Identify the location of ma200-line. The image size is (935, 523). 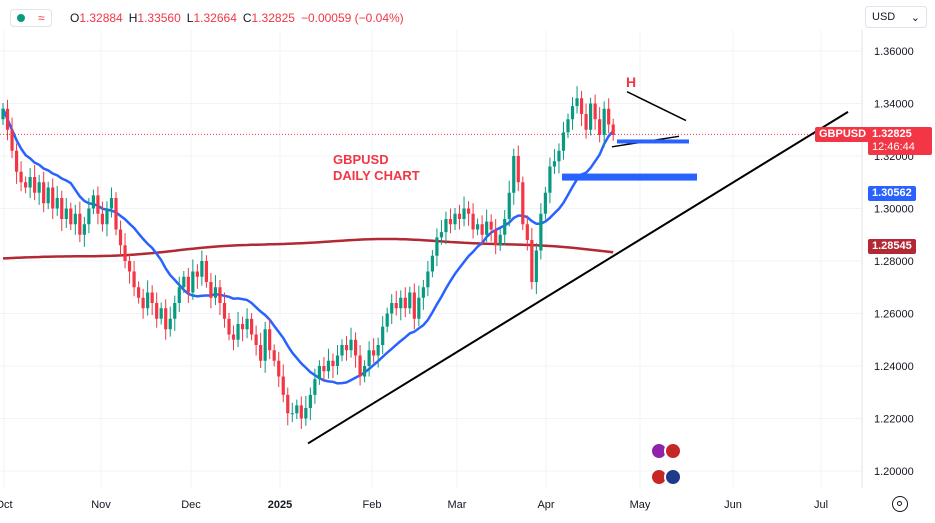
(308, 248).